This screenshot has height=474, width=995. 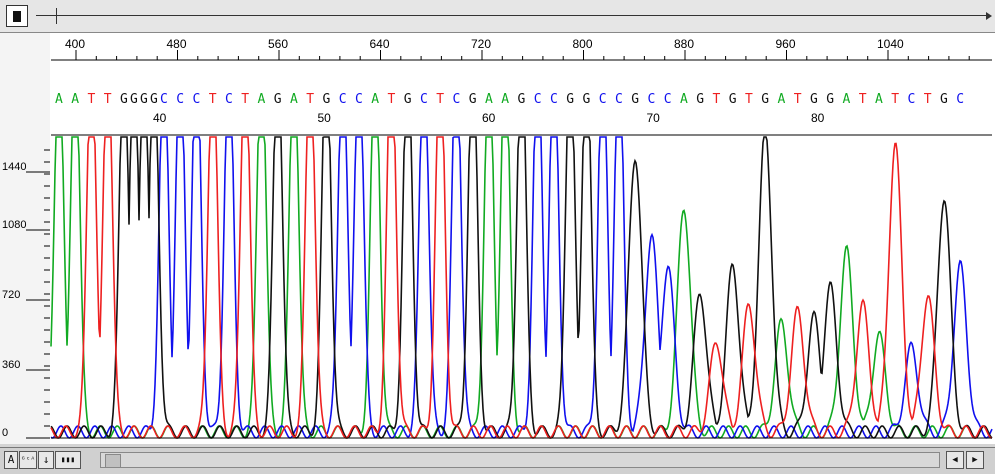 I want to click on document-icon, so click(x=17, y=16).